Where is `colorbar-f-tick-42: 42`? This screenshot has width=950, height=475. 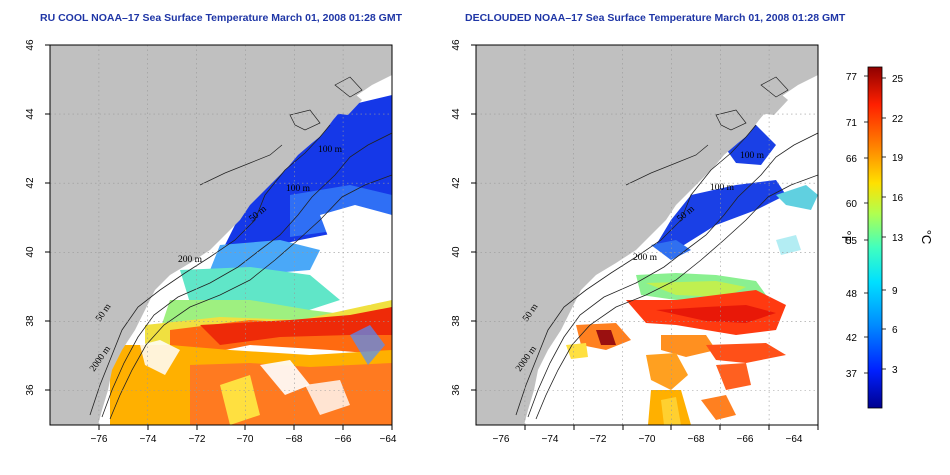
colorbar-f-tick-42: 42 is located at coordinates (852, 338).